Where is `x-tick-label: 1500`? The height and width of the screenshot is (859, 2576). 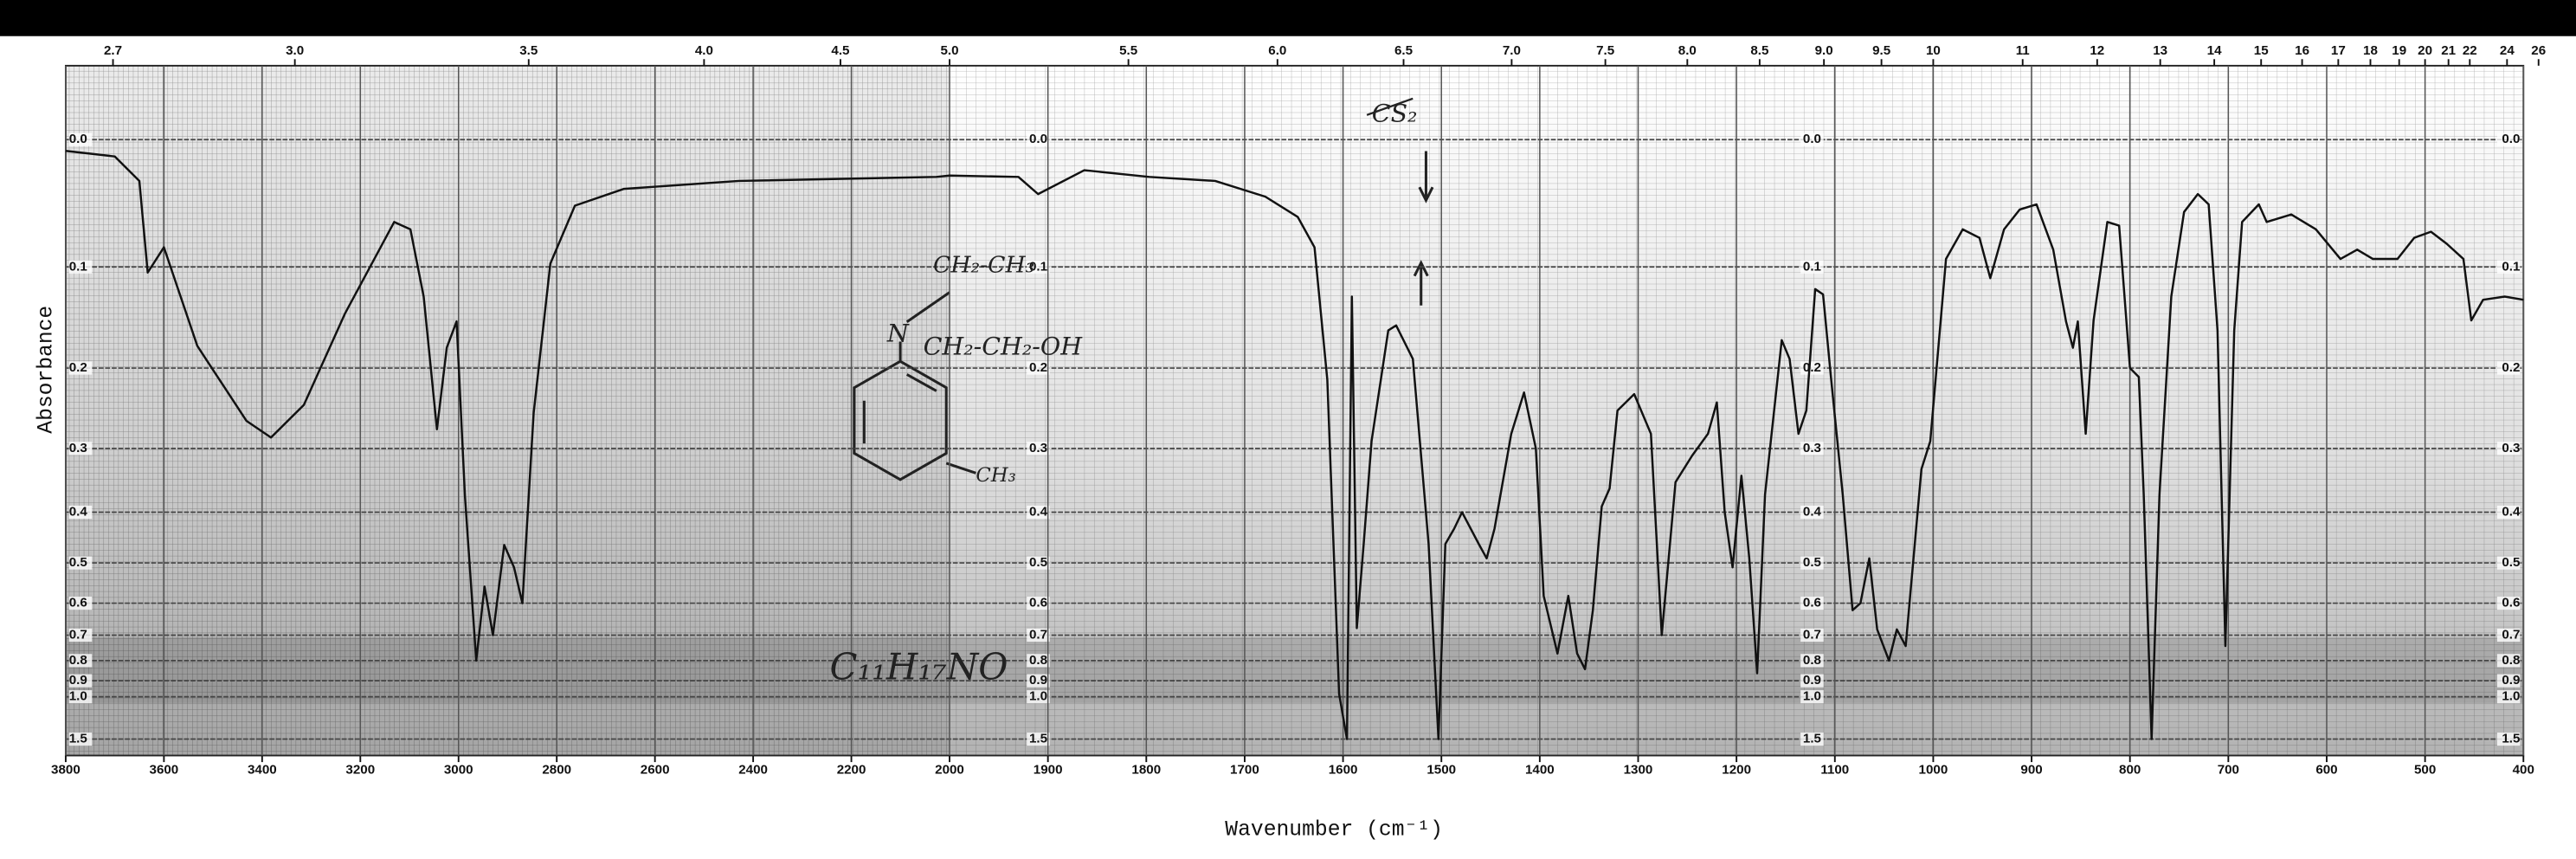 x-tick-label: 1500 is located at coordinates (1441, 771).